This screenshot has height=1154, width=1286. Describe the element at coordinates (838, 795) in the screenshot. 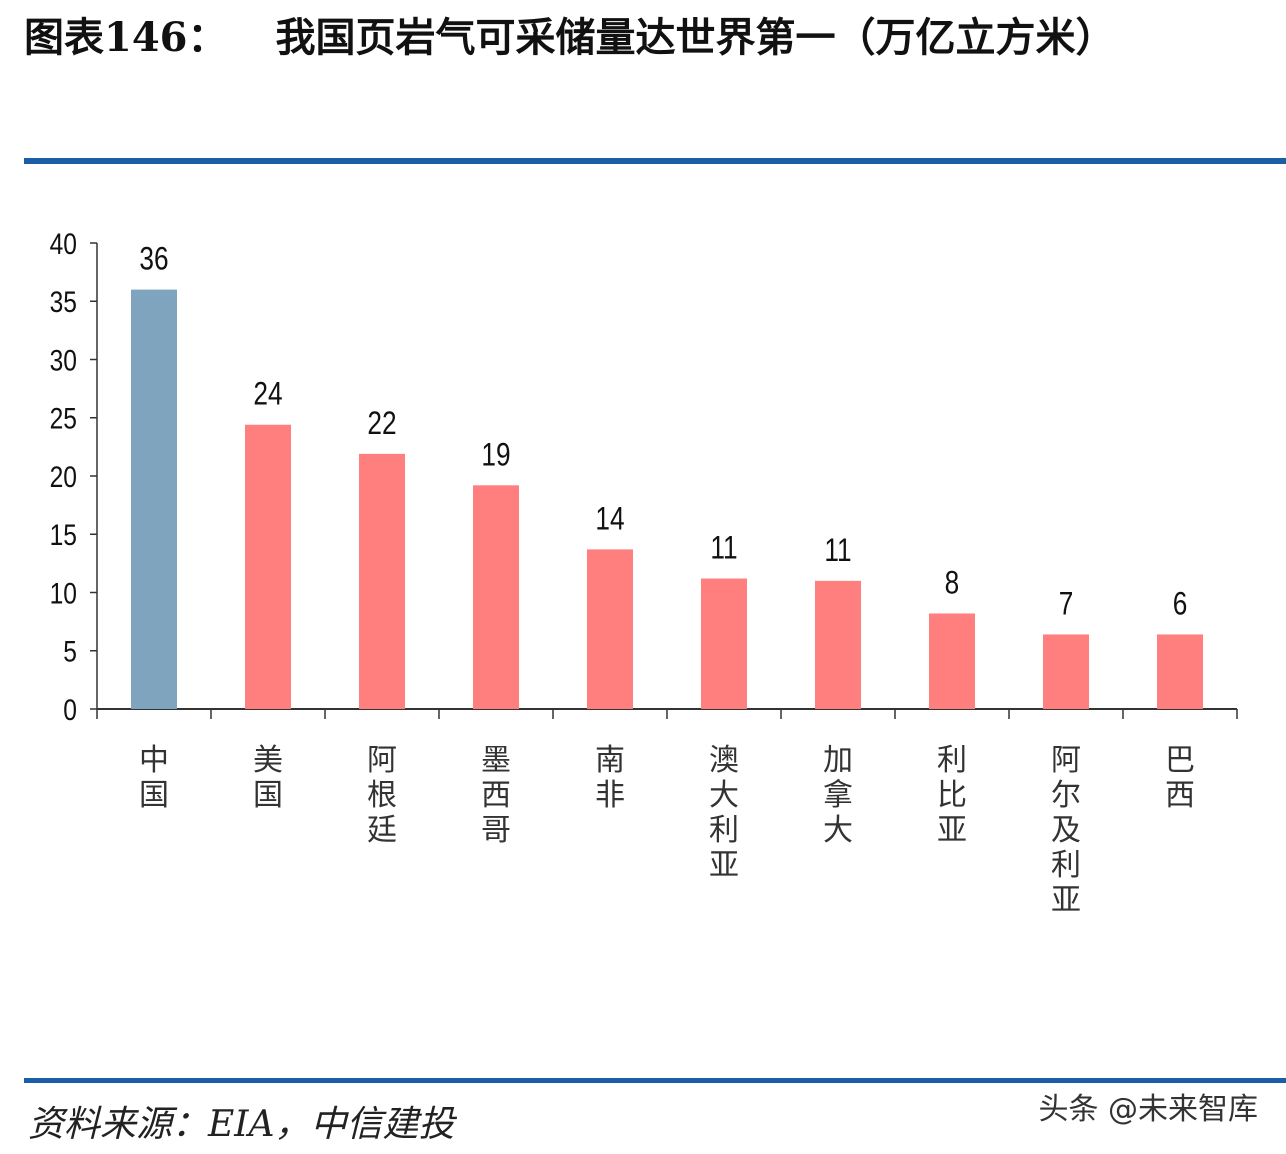

I see `category-label: 加拿大` at that location.